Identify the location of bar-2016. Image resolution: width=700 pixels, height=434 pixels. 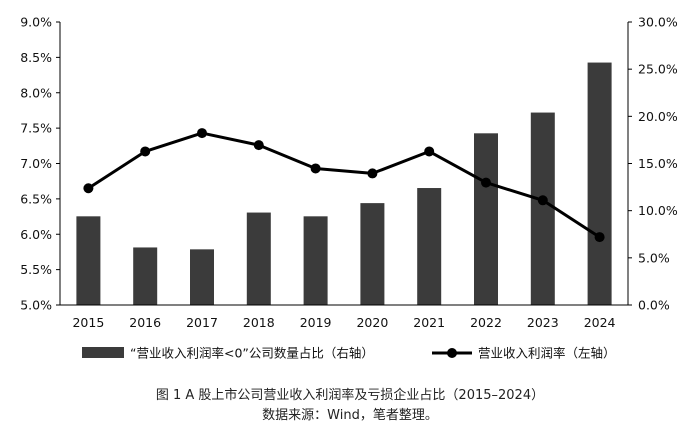
(145, 276).